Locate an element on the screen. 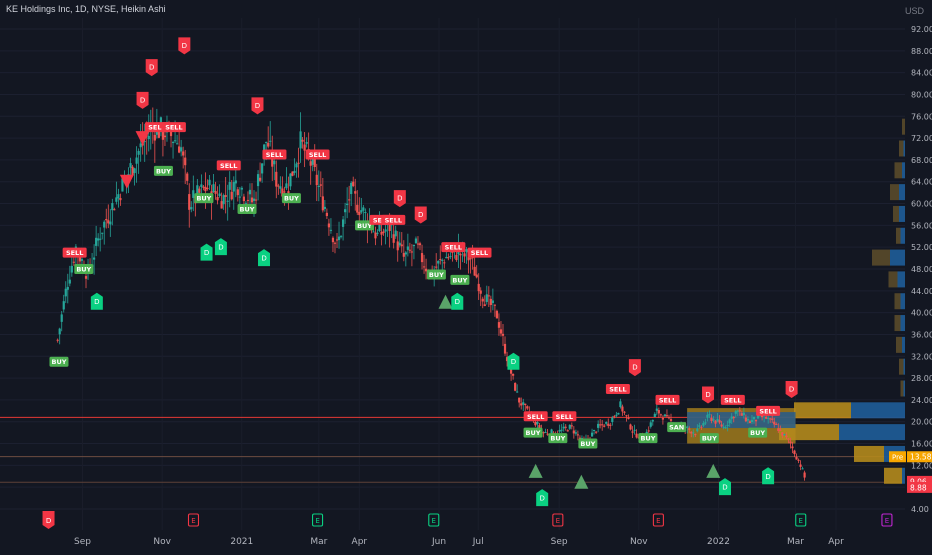 Image resolution: width=932 pixels, height=555 pixels. signal-label: BUY is located at coordinates (587, 444).